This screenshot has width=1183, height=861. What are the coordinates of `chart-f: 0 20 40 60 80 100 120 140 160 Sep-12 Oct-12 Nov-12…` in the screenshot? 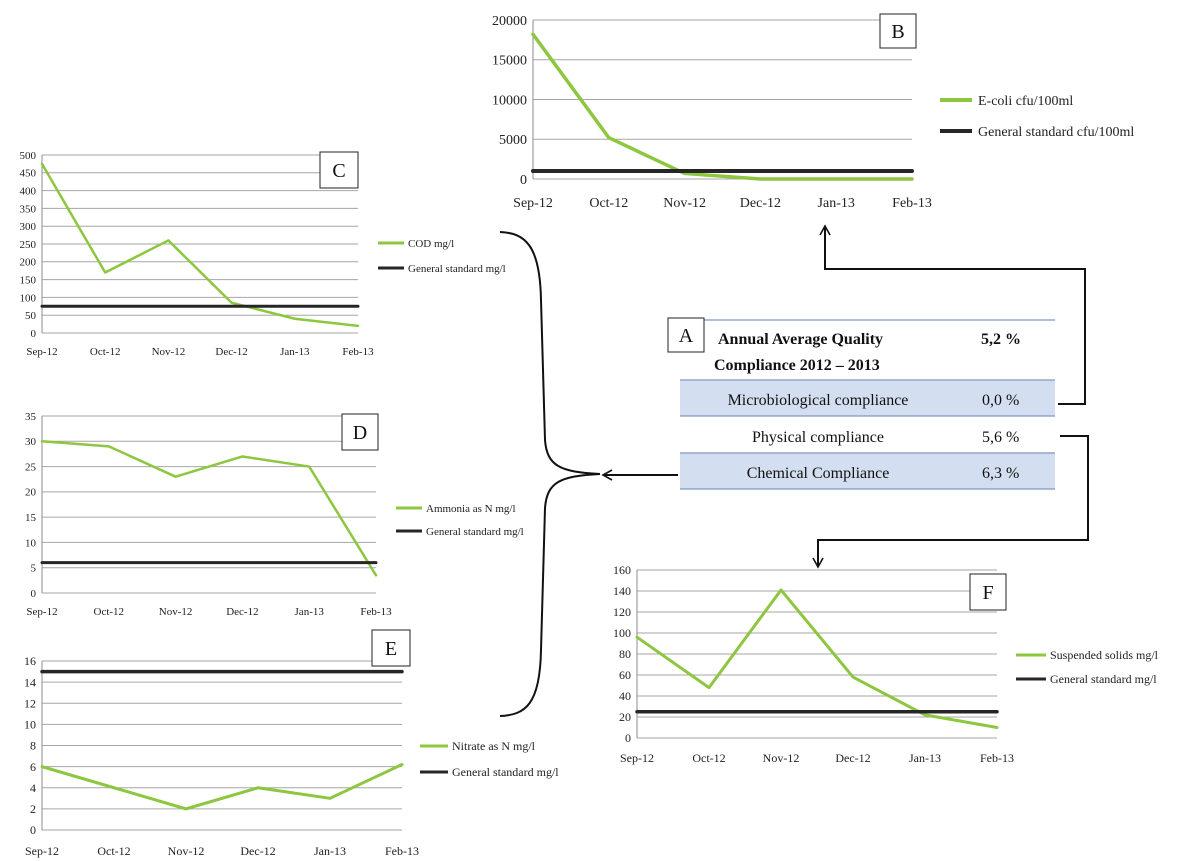 It's located at (886, 664).